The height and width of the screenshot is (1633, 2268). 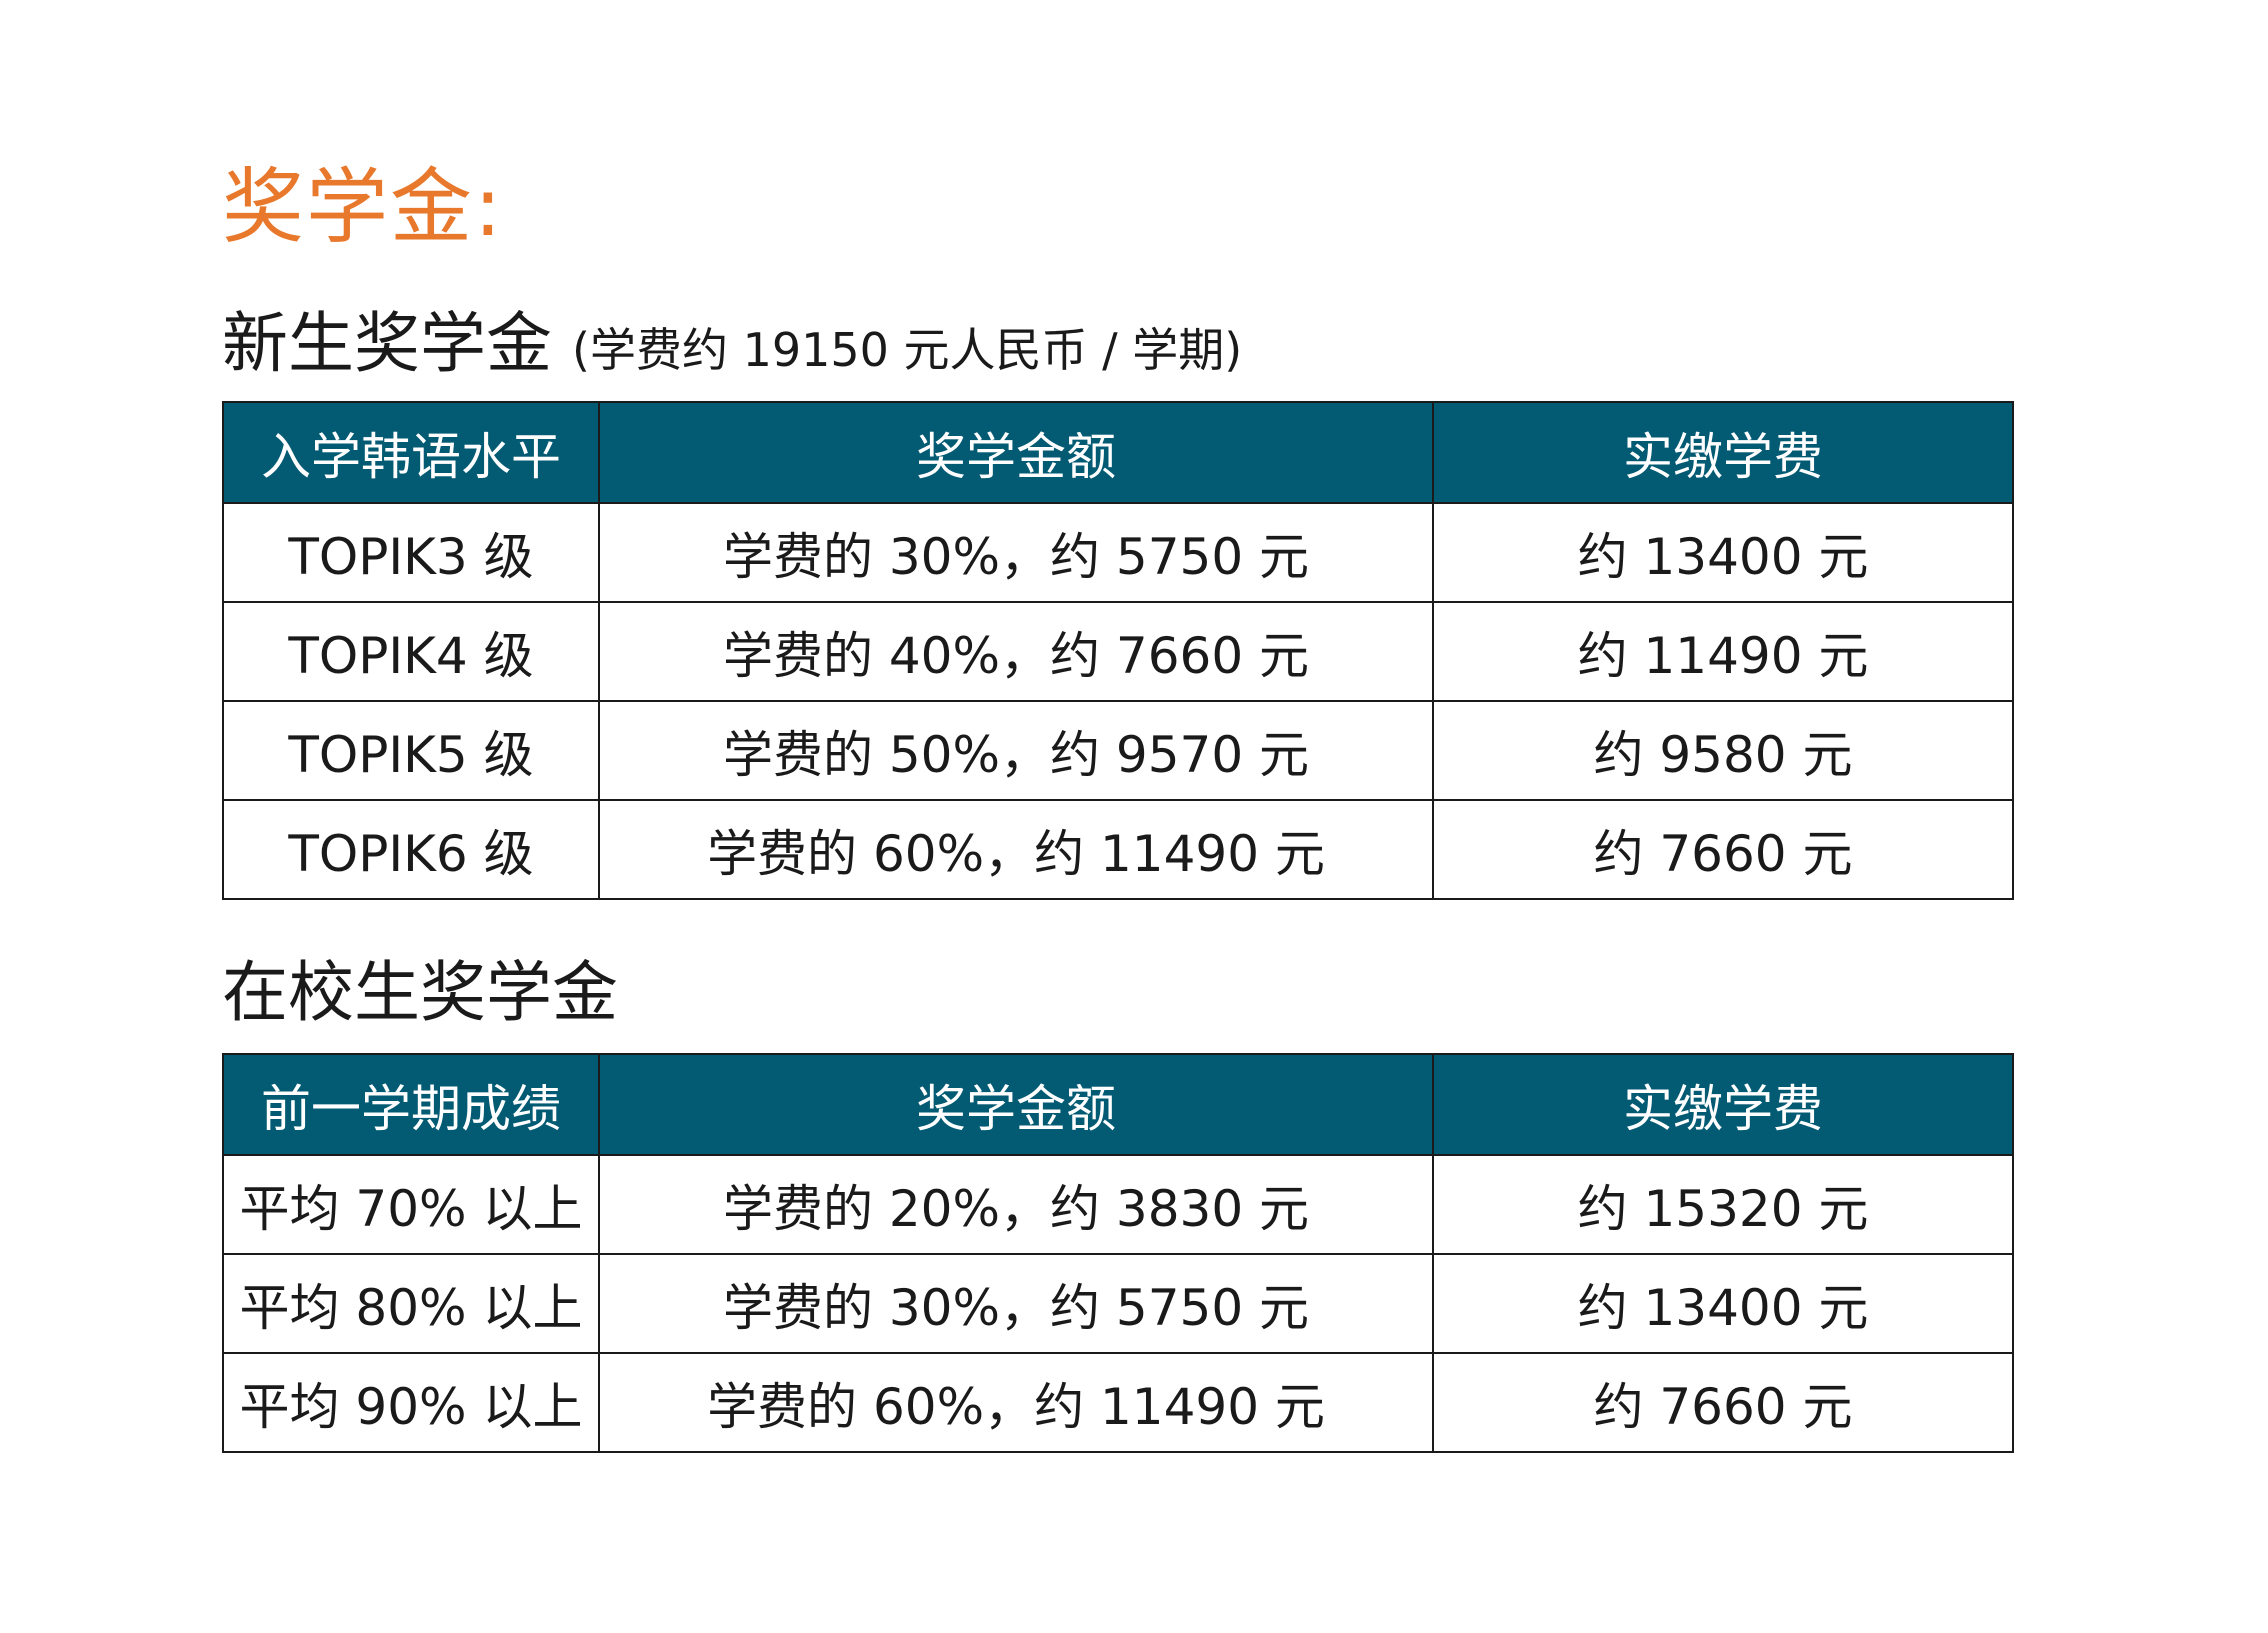 I want to click on grade-cell: 平均 80% 以上, so click(x=411, y=1303).